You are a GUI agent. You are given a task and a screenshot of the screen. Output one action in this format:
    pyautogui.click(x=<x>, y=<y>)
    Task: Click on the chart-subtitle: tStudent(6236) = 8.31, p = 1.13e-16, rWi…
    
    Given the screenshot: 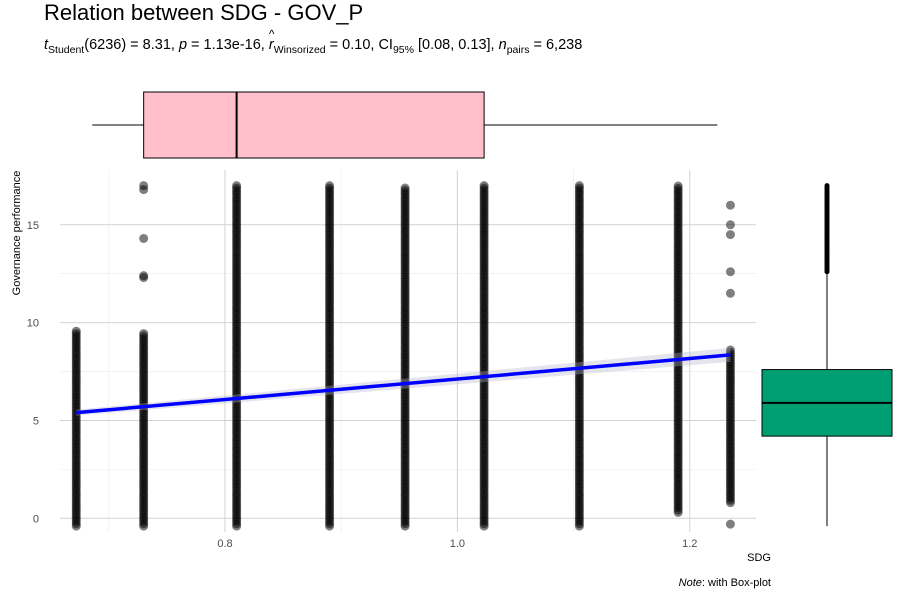 What is the action you would take?
    pyautogui.click(x=313, y=41)
    